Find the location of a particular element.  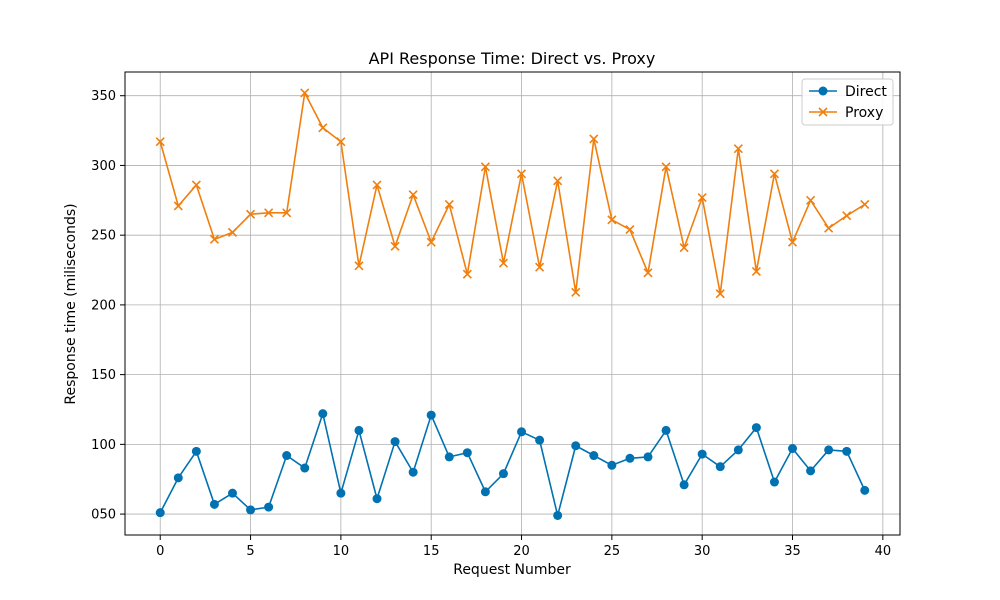

legend: Direct Proxy is located at coordinates (847, 102).